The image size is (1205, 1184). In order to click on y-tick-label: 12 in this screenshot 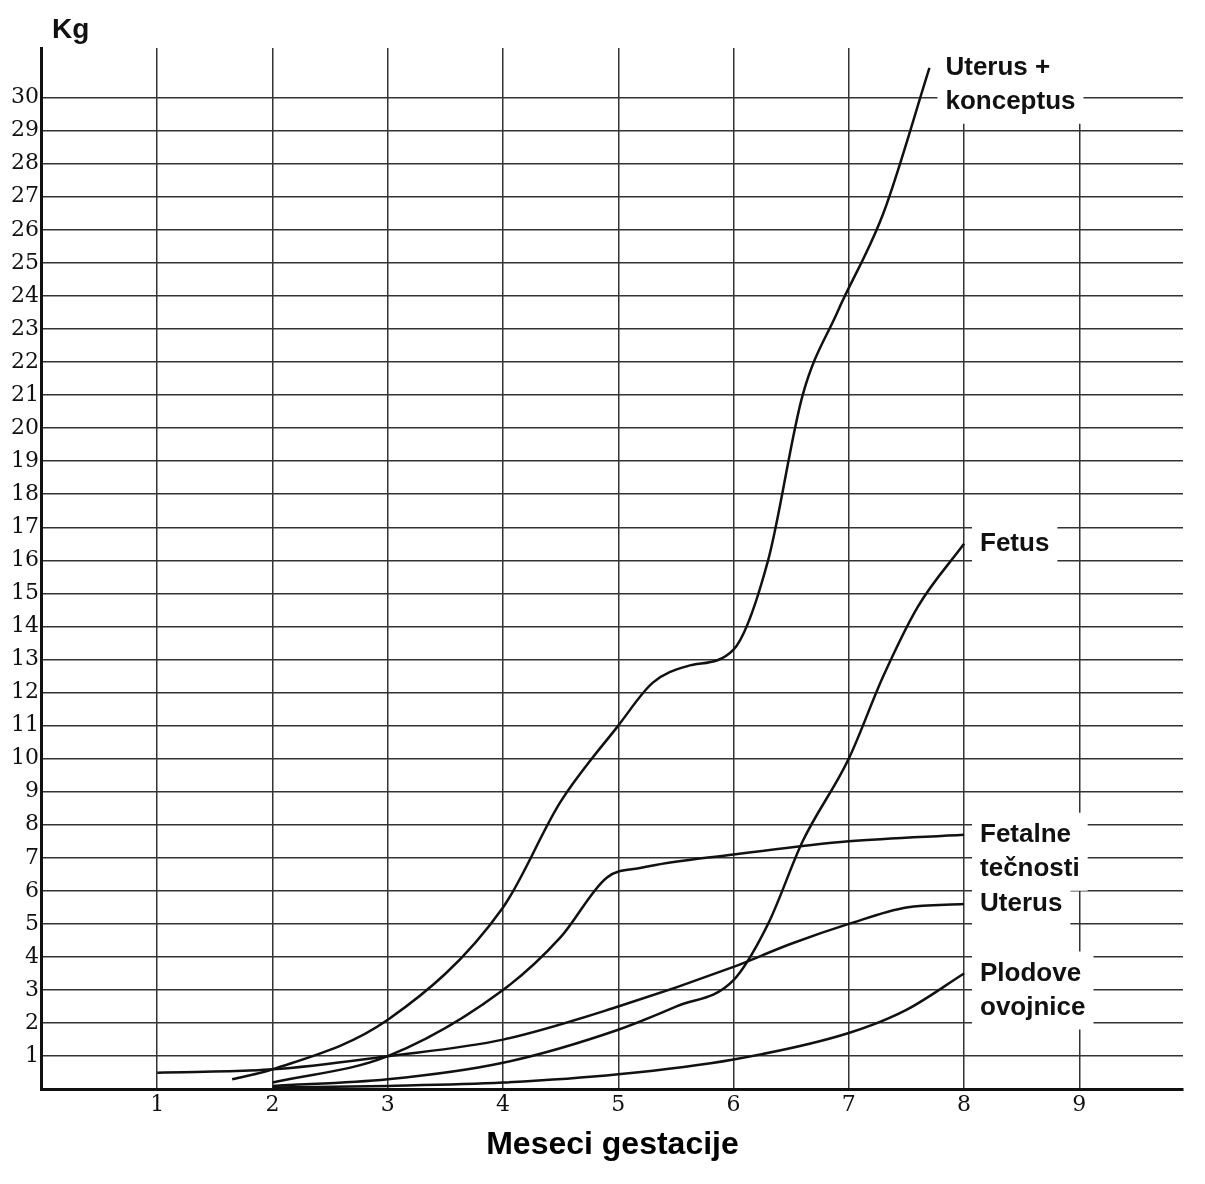, I will do `click(24, 691)`.